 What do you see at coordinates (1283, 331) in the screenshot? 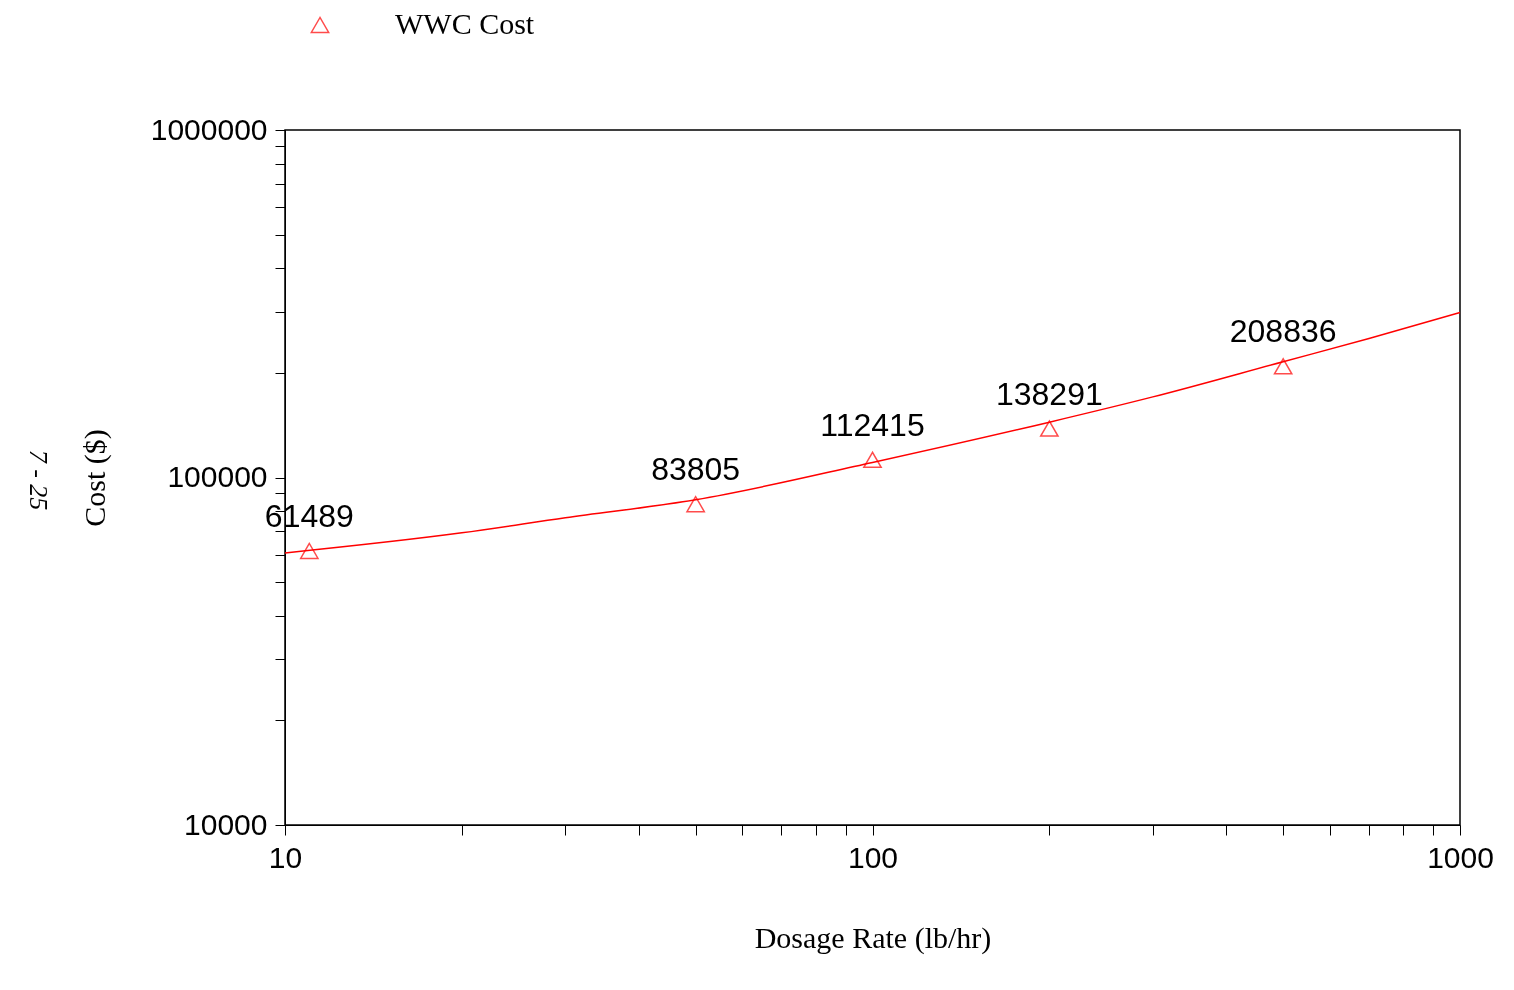
I see `data-label: 208836` at bounding box center [1283, 331].